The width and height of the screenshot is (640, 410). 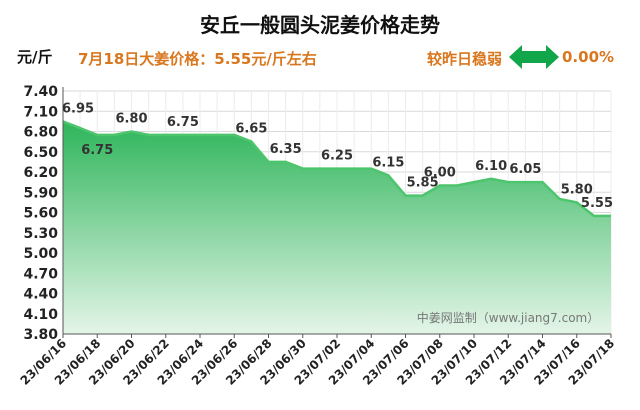 I want to click on price-note: 7月18日大姜价格：5.55元/斤左右, so click(x=197, y=59).